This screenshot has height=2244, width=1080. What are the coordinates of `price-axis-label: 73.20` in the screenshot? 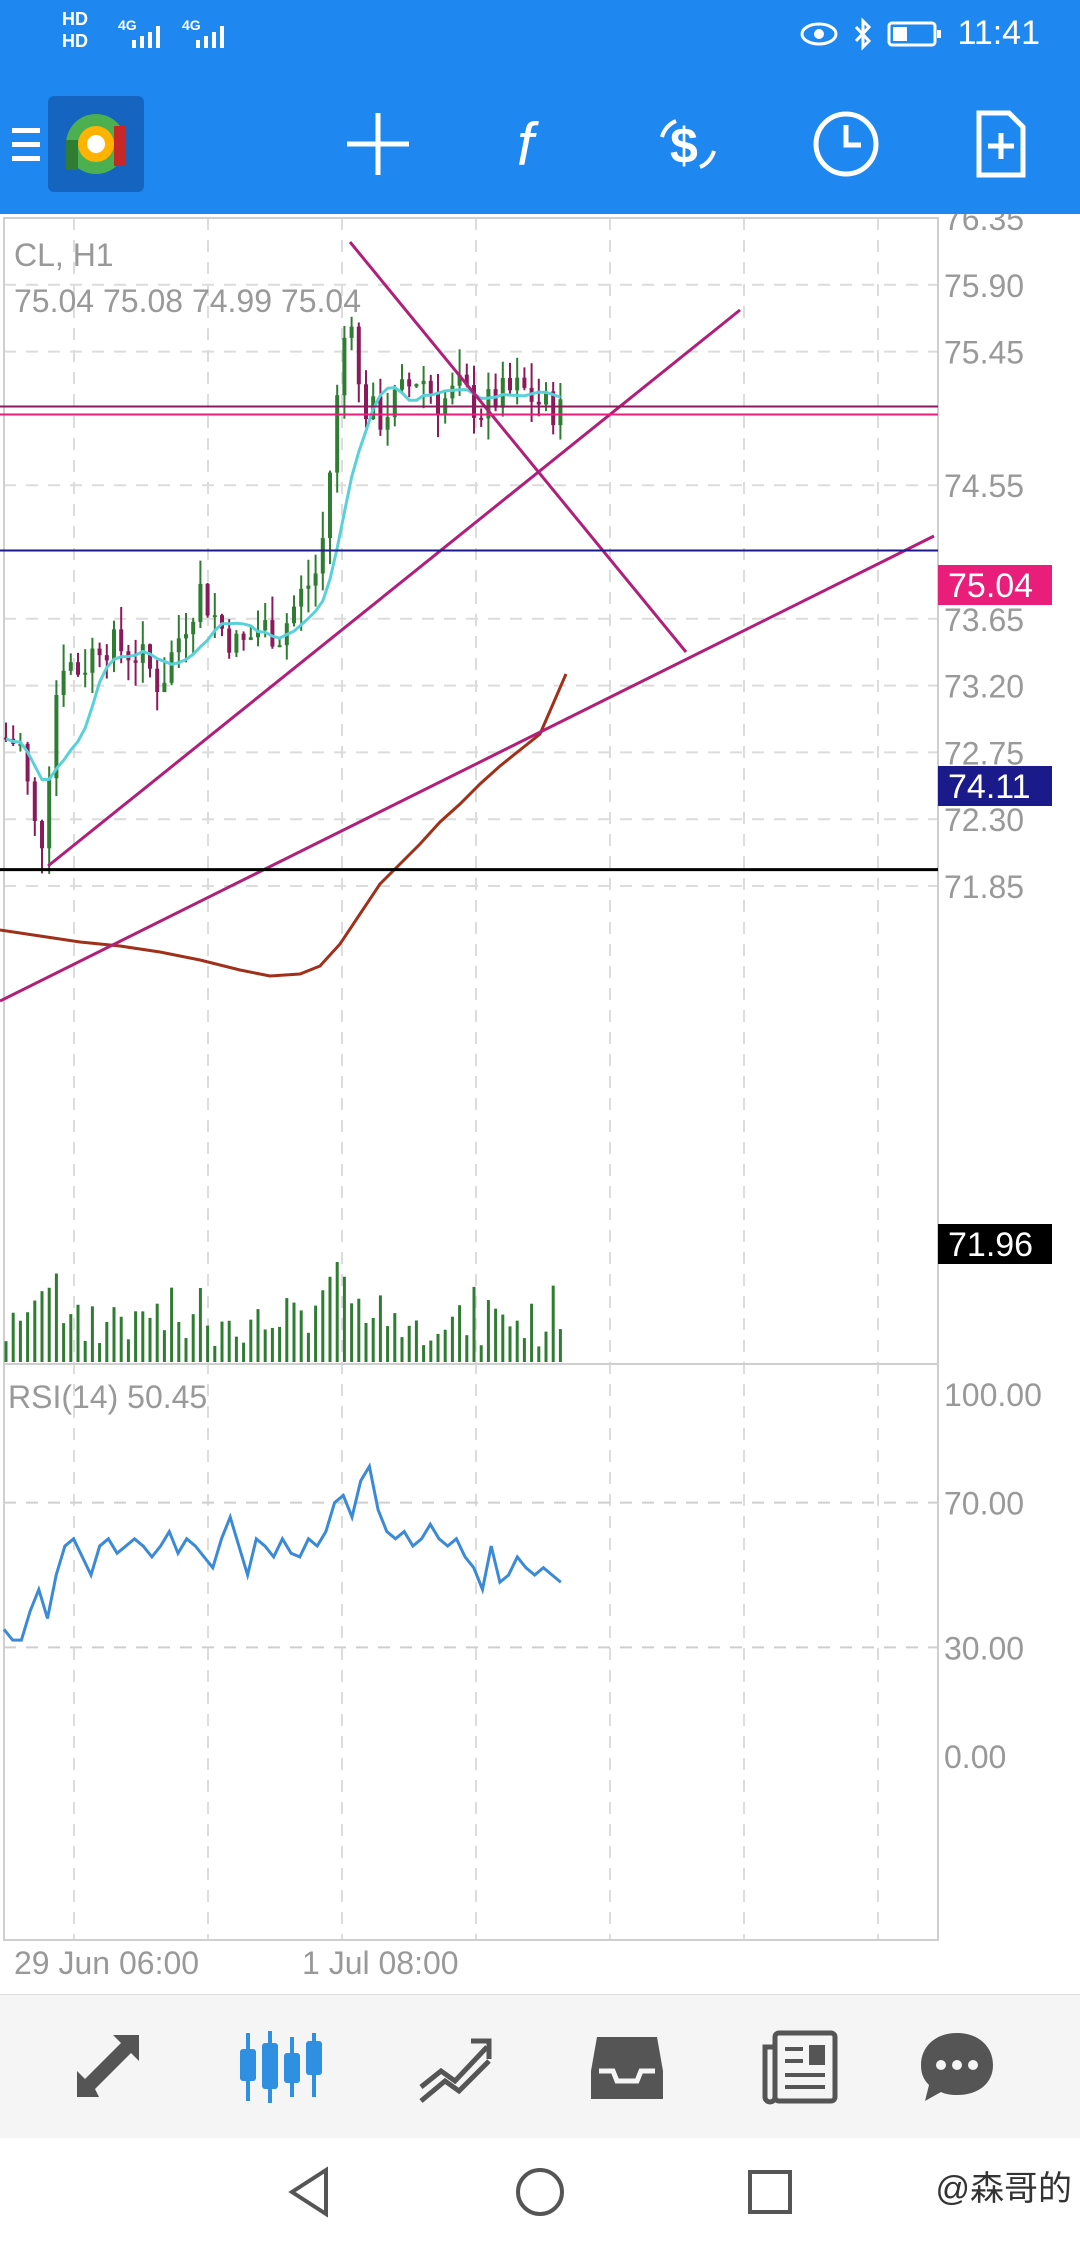 It's located at (984, 687).